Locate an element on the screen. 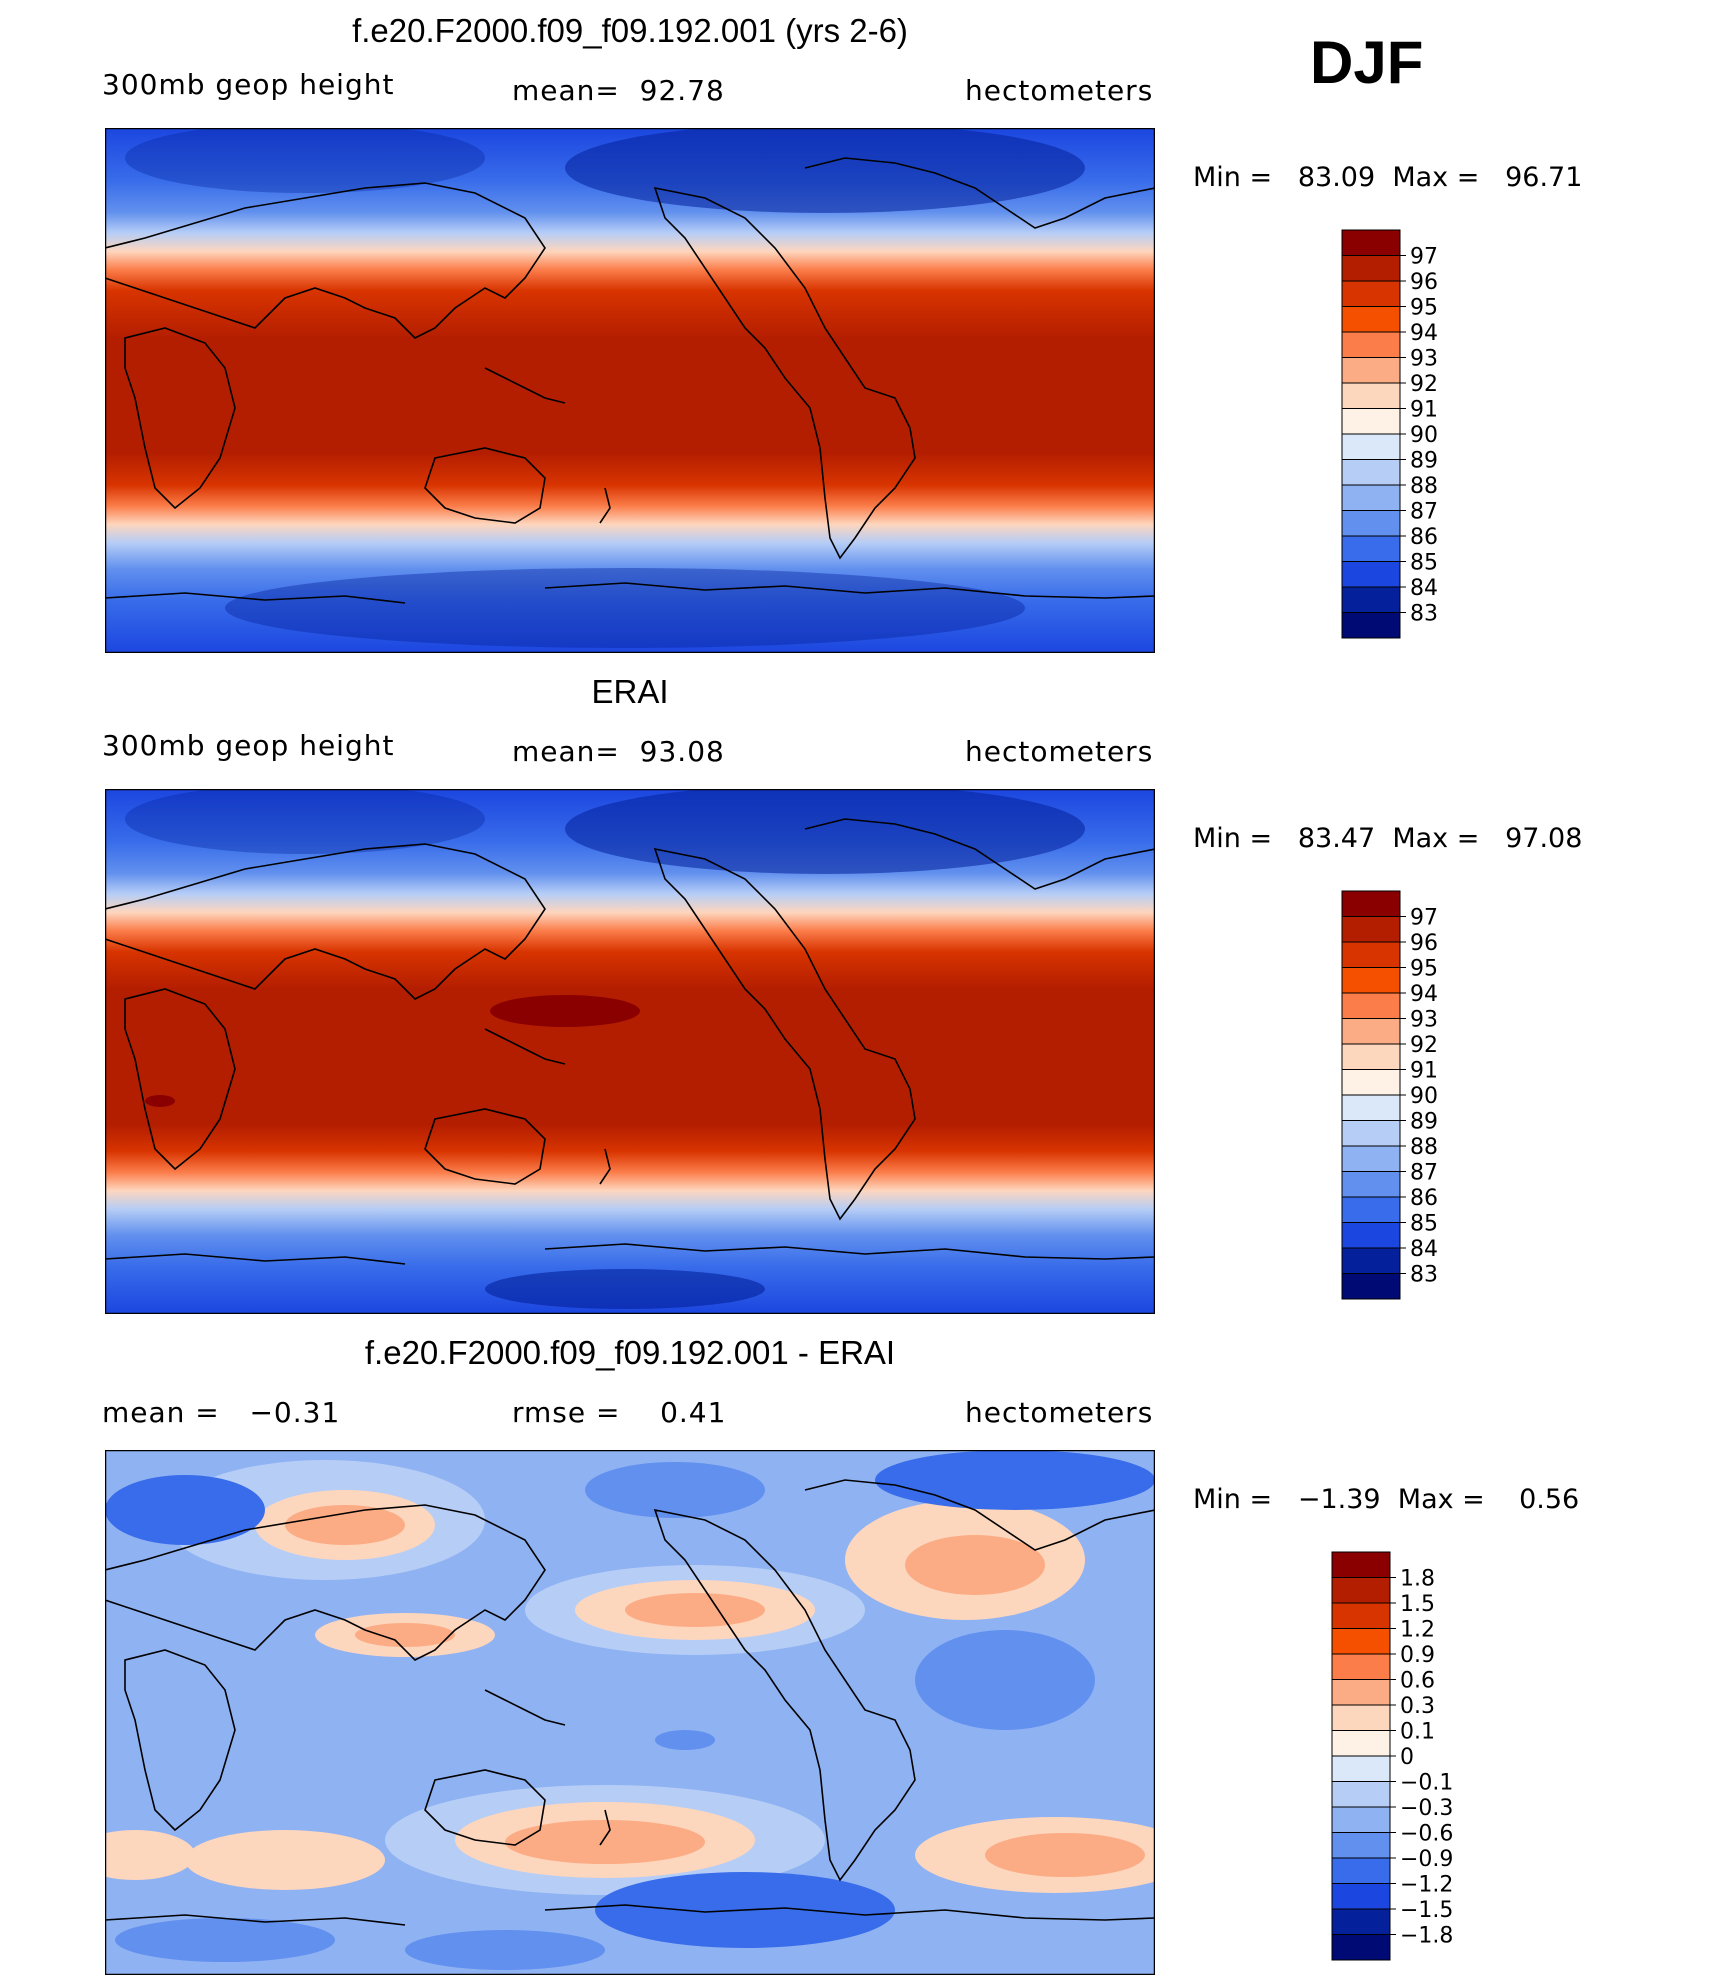  season-label: DJF is located at coordinates (1367, 62).